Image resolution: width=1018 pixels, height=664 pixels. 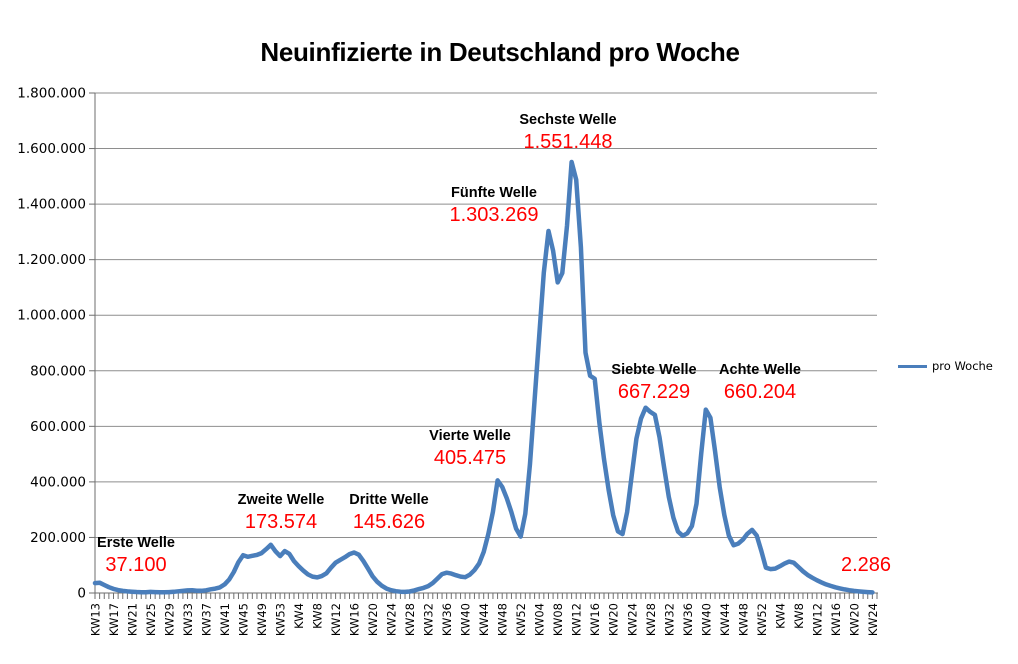 What do you see at coordinates (114, 619) in the screenshot?
I see `x-tick-label: KW17` at bounding box center [114, 619].